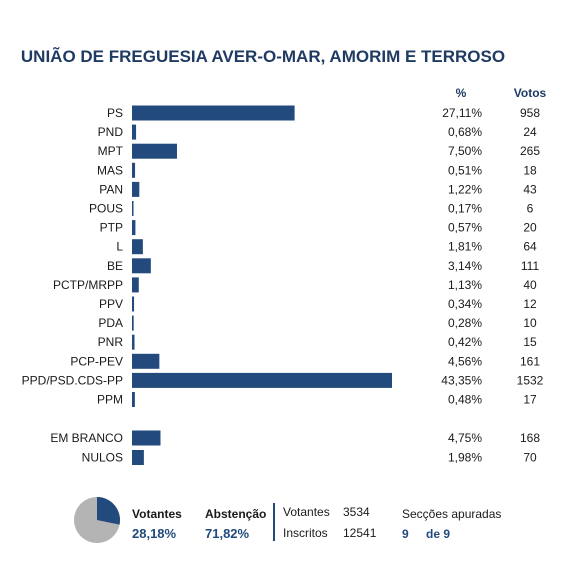 This screenshot has width=566, height=586. I want to click on party-pct: 4,56%, so click(465, 361).